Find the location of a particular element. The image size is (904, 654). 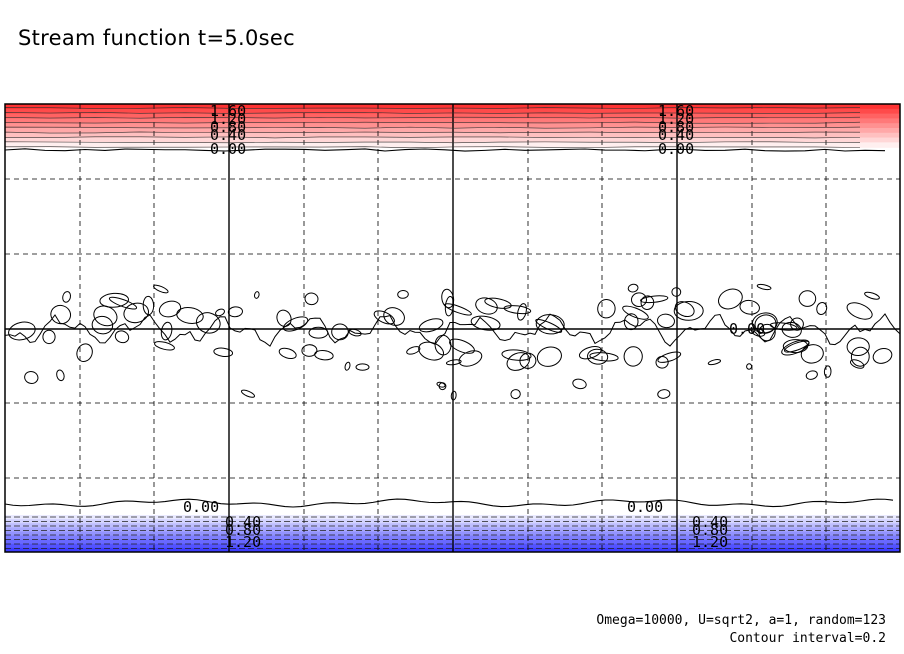

contour-label-top: 0.80 is located at coordinates (228, 127).